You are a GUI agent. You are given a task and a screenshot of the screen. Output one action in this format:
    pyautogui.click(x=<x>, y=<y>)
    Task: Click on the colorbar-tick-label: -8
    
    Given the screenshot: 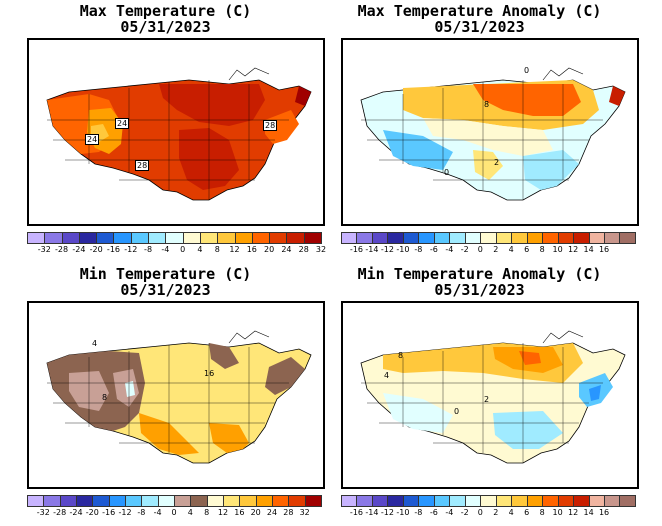 What is the action you would take?
    pyautogui.click(x=418, y=512)
    